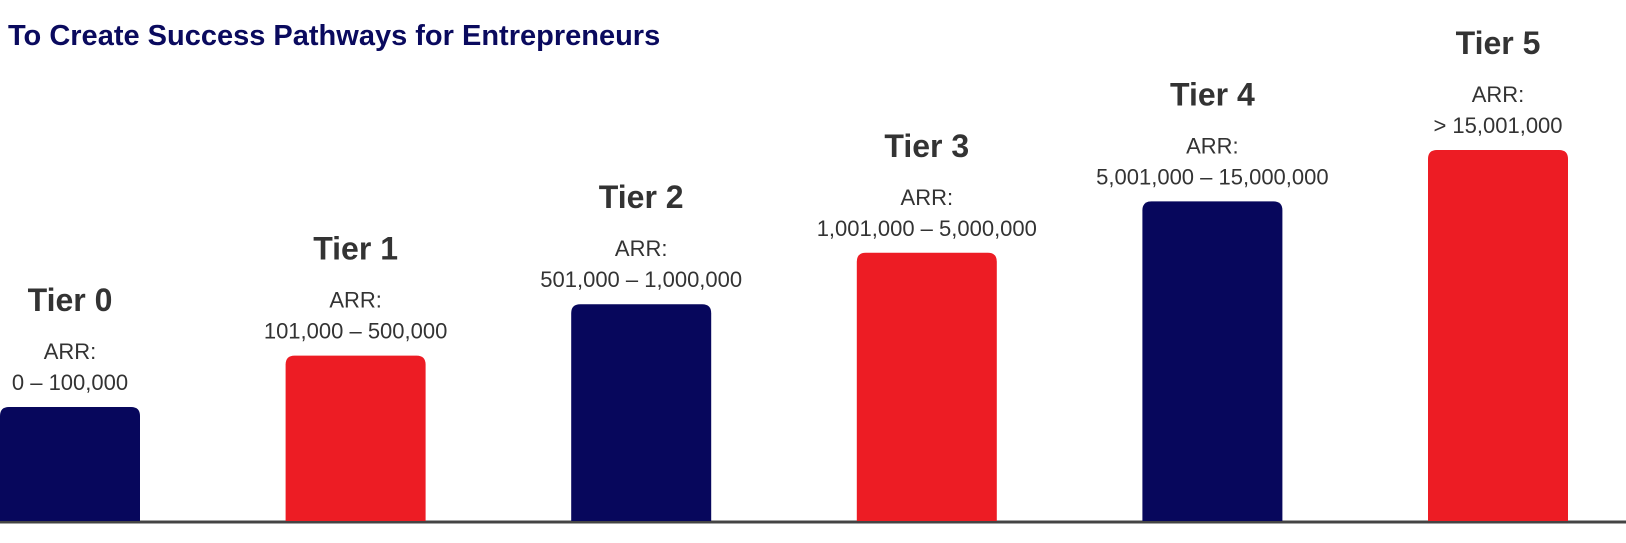 This screenshot has height=543, width=1626. What do you see at coordinates (926, 146) in the screenshot?
I see `tier-name: Tier 3` at bounding box center [926, 146].